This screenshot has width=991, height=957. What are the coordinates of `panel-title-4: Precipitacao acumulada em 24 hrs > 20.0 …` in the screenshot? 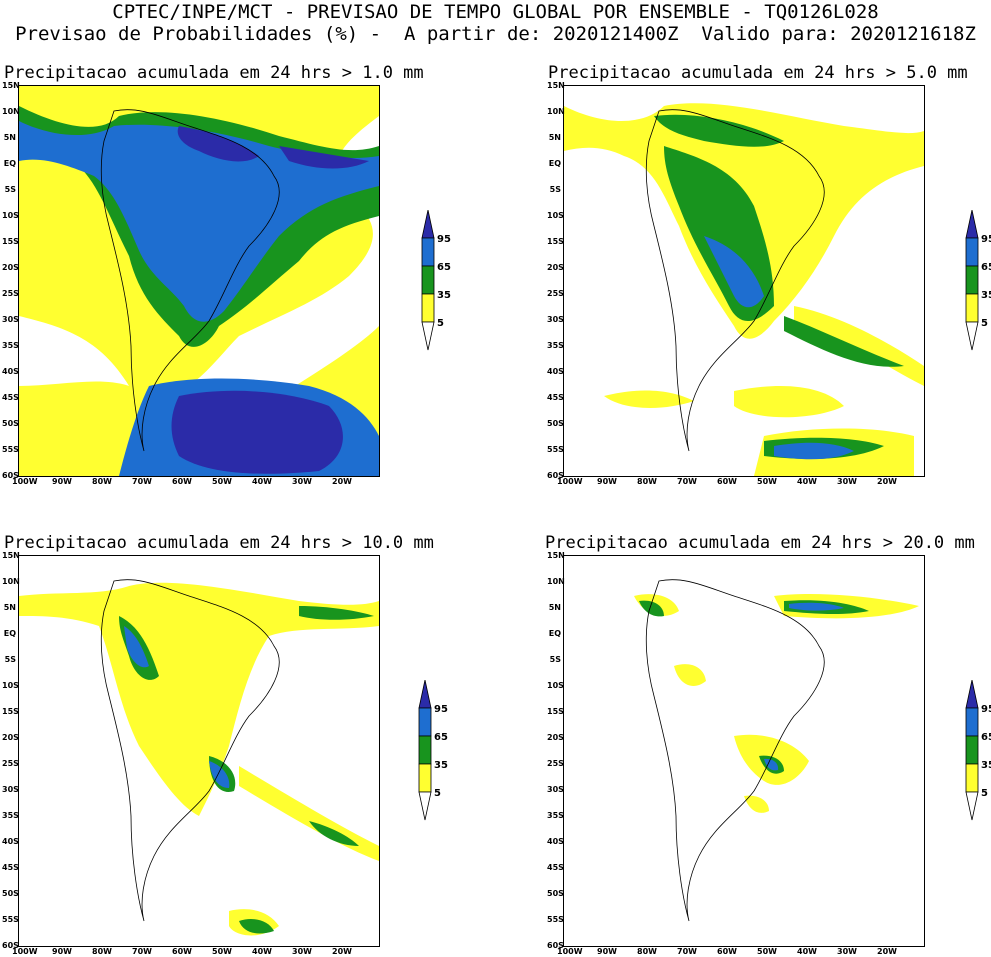 It's located at (760, 543).